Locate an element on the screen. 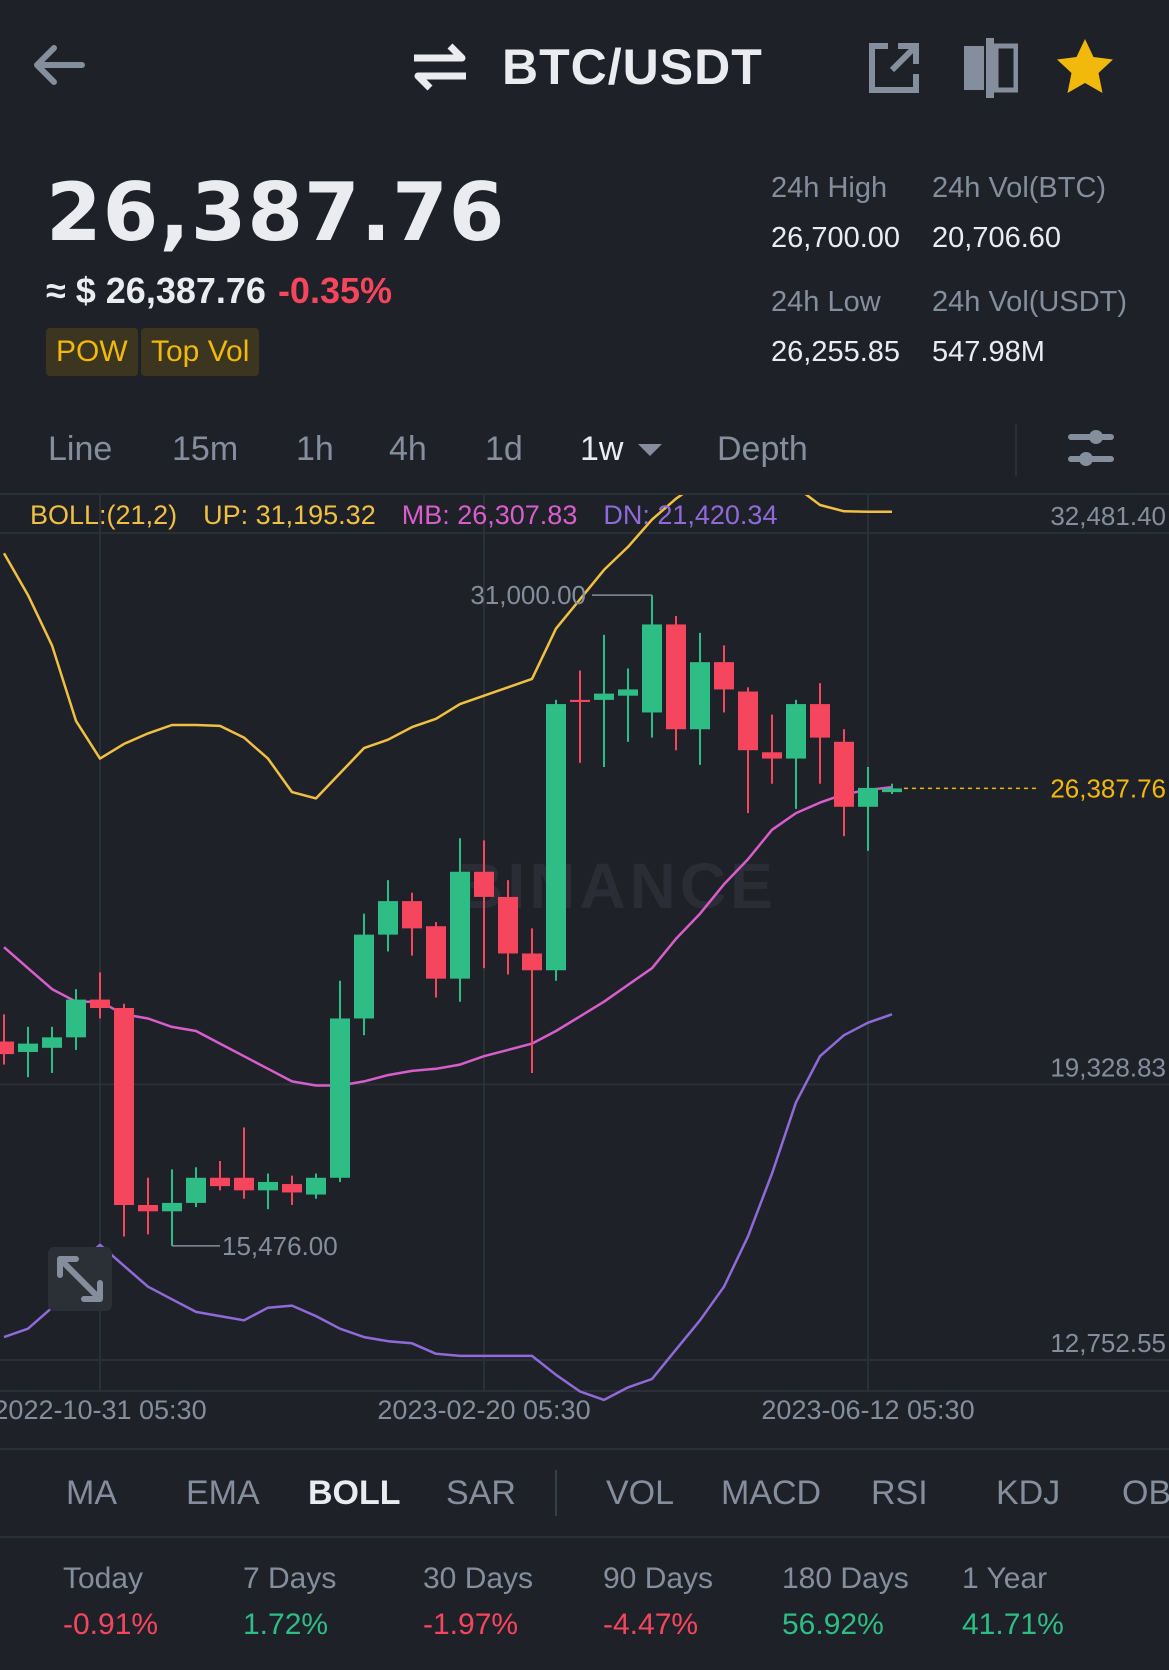 The width and height of the screenshot is (1169, 1670). max-price-label: 31,000.00 is located at coordinates (528, 595).